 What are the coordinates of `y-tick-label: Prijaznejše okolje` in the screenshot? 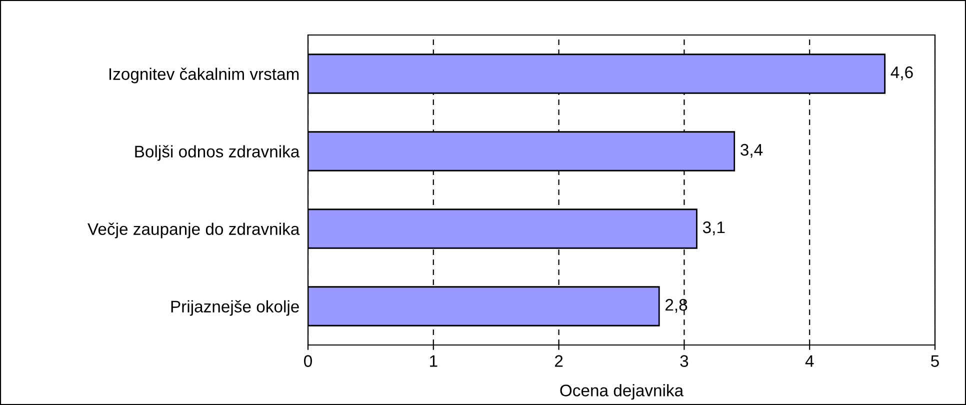 It's located at (235, 308).